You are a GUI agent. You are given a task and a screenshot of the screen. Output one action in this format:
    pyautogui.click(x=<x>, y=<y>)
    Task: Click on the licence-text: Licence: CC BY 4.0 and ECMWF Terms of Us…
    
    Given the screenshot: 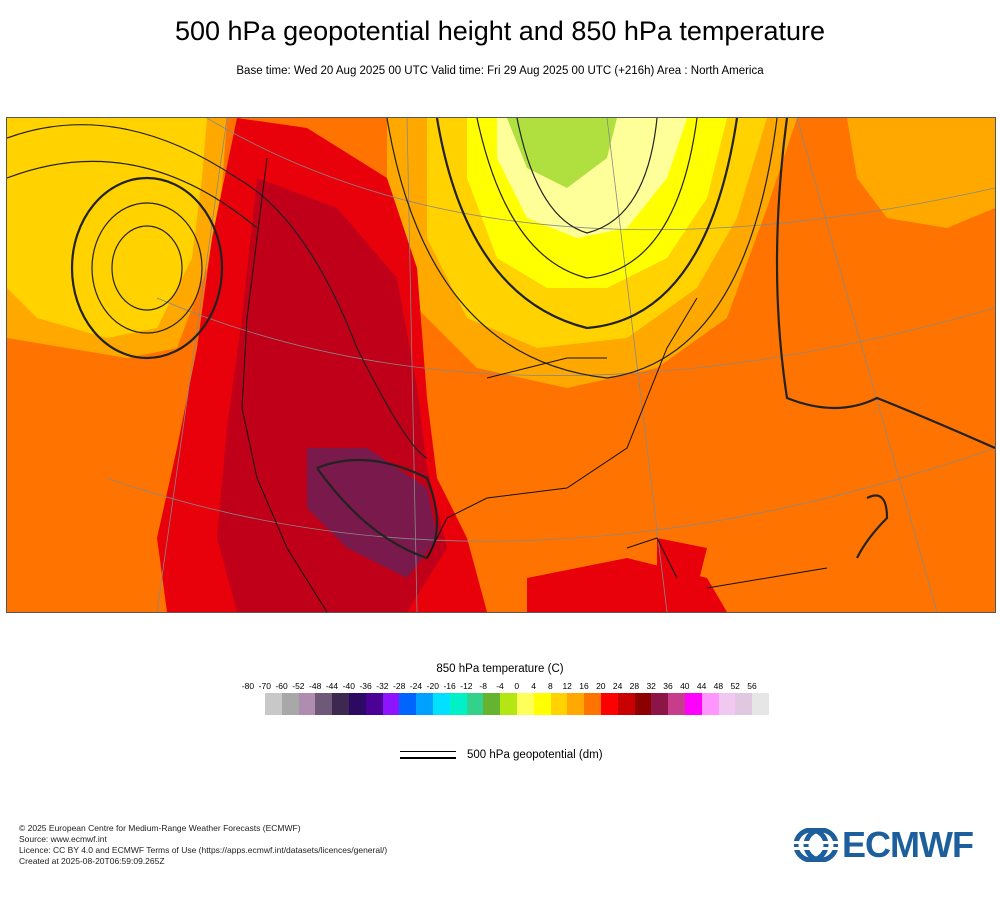 What is the action you would take?
    pyautogui.click(x=203, y=850)
    